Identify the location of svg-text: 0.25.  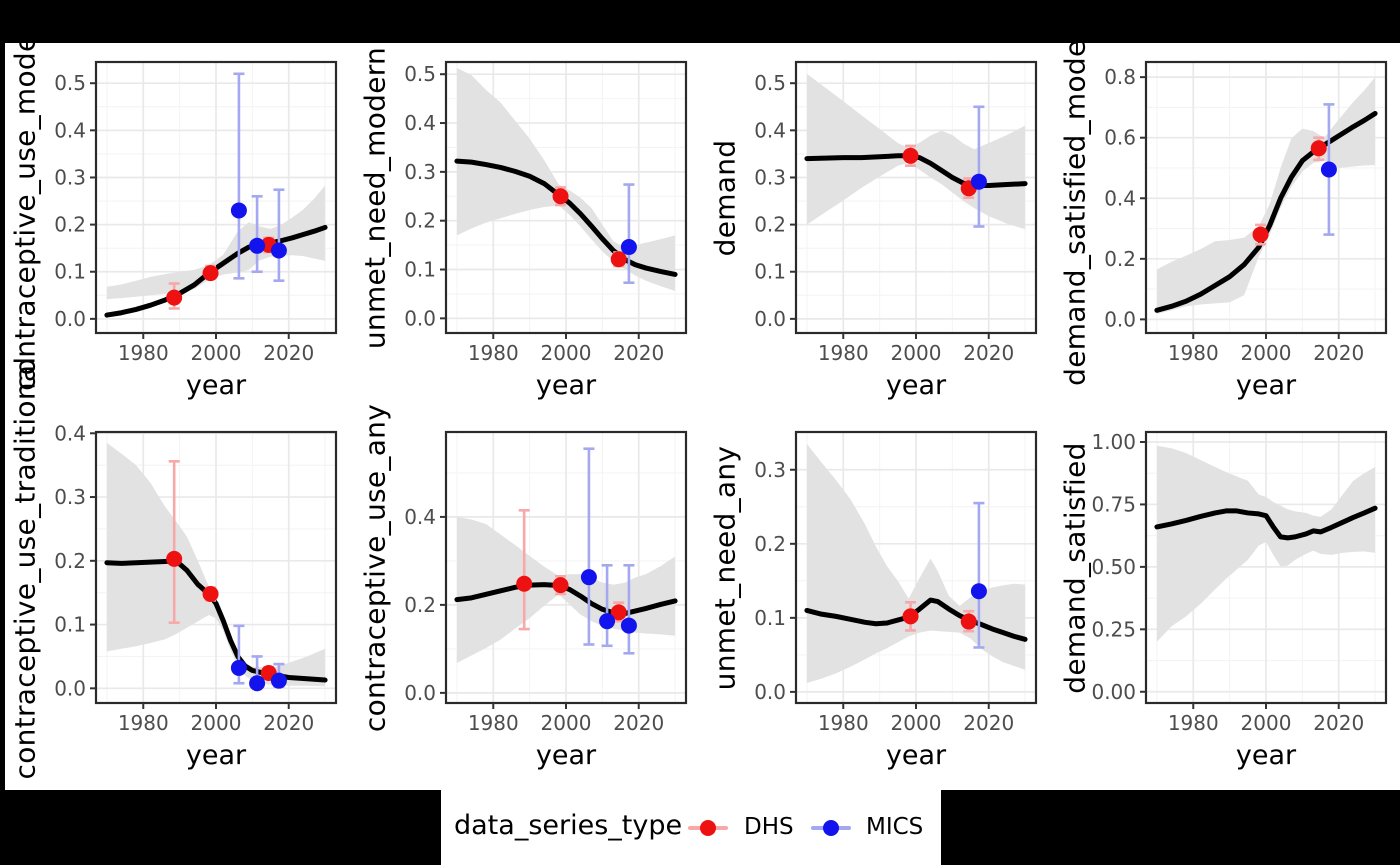
(1113, 629).